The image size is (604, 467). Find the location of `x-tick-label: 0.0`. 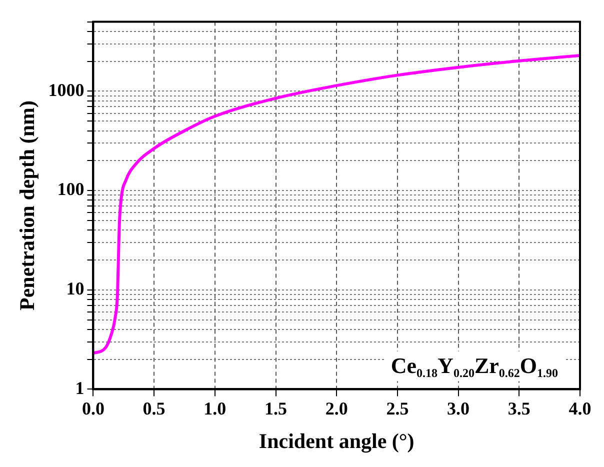

x-tick-label: 0.0 is located at coordinates (93, 408).